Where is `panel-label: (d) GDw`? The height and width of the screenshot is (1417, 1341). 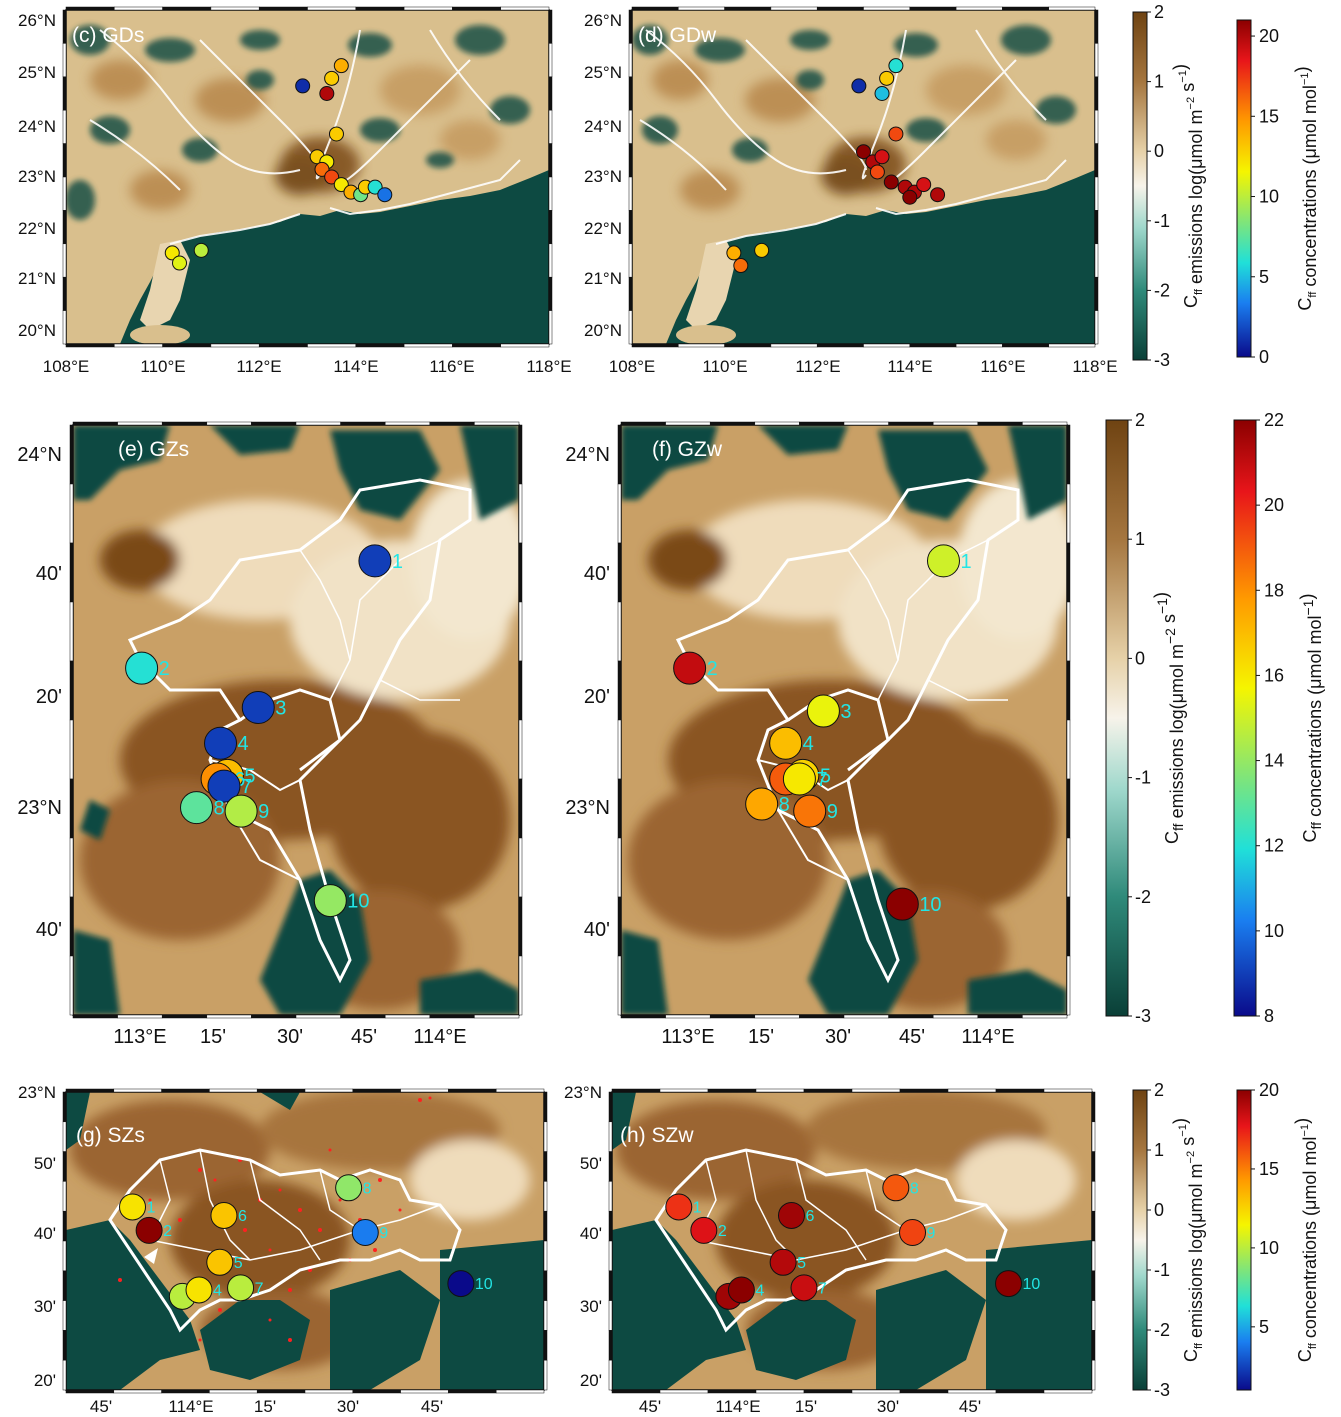 panel-label: (d) GDw is located at coordinates (677, 35).